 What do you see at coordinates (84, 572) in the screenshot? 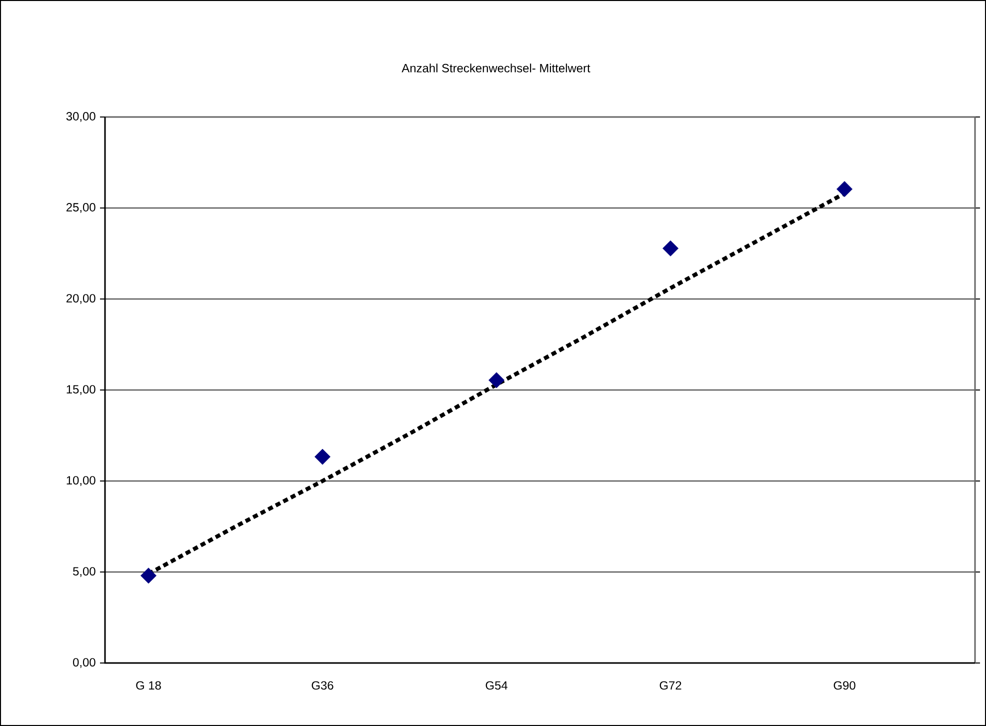
I see `y-tick-label: 5,00` at bounding box center [84, 572].